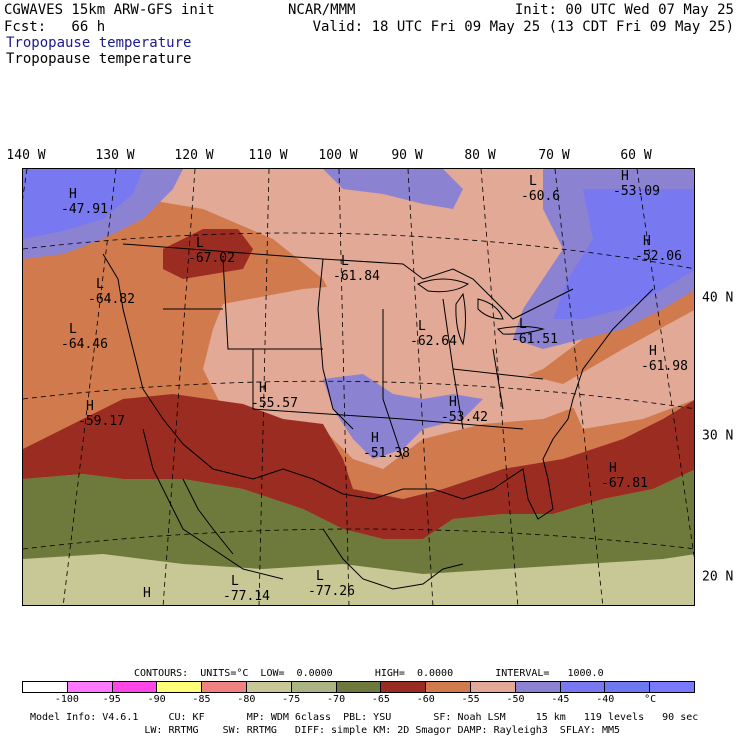 This screenshot has width=740, height=740. What do you see at coordinates (211, 258) in the screenshot?
I see `pressure-center-value: -67.02` at bounding box center [211, 258].